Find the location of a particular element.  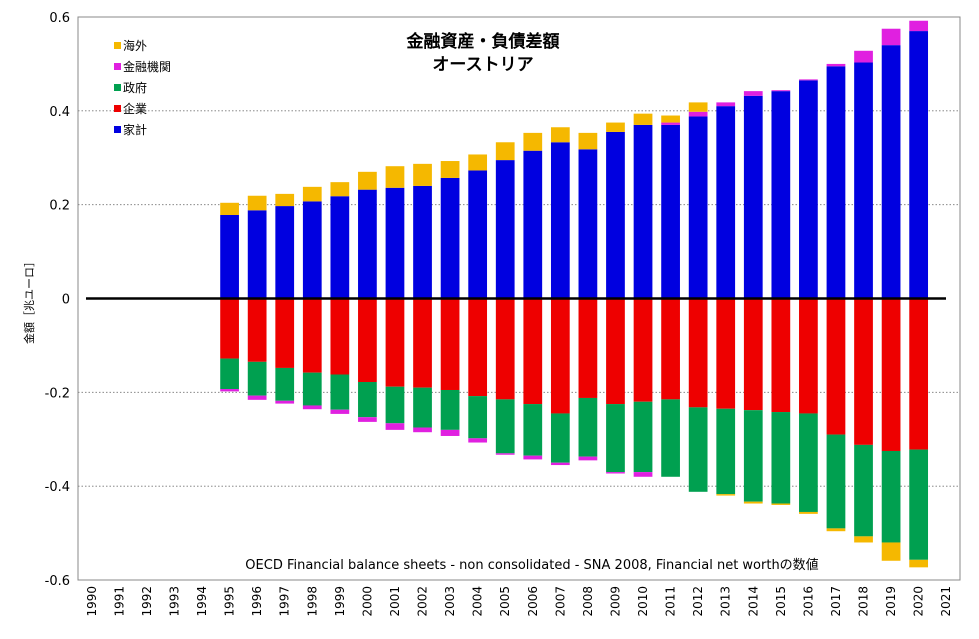

y-tick-label: 0.4 is located at coordinates (59, 112).